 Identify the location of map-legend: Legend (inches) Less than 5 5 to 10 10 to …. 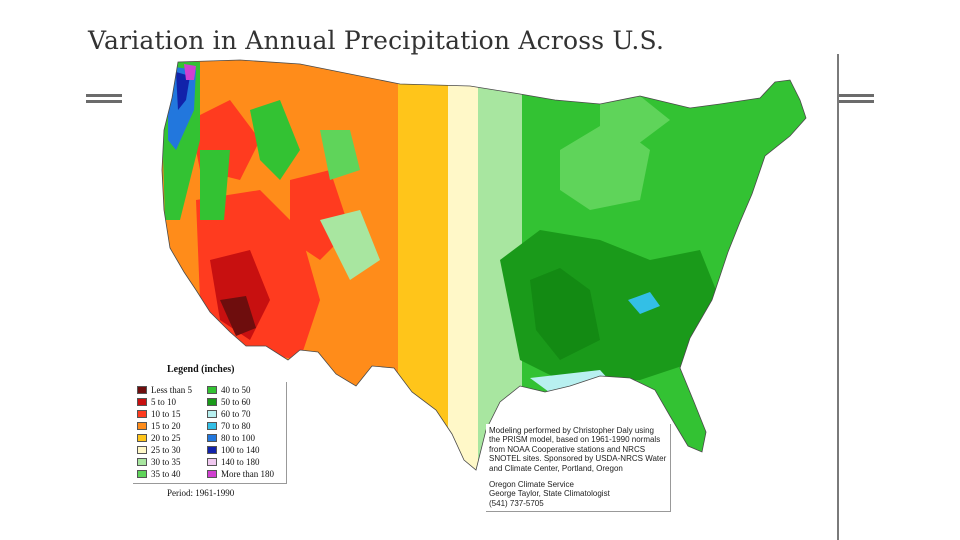
(210, 431).